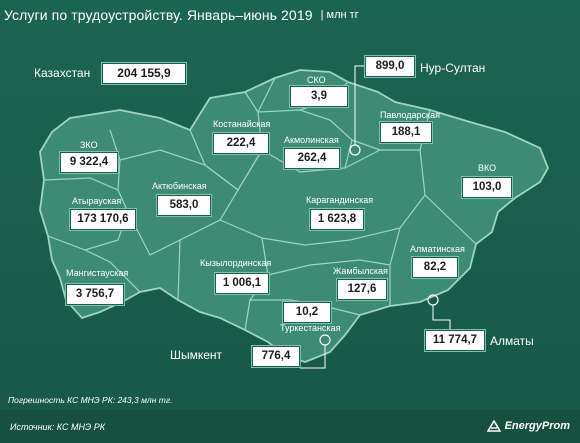  What do you see at coordinates (339, 15) in the screenshot?
I see `unit-label: | млн тг` at bounding box center [339, 15].